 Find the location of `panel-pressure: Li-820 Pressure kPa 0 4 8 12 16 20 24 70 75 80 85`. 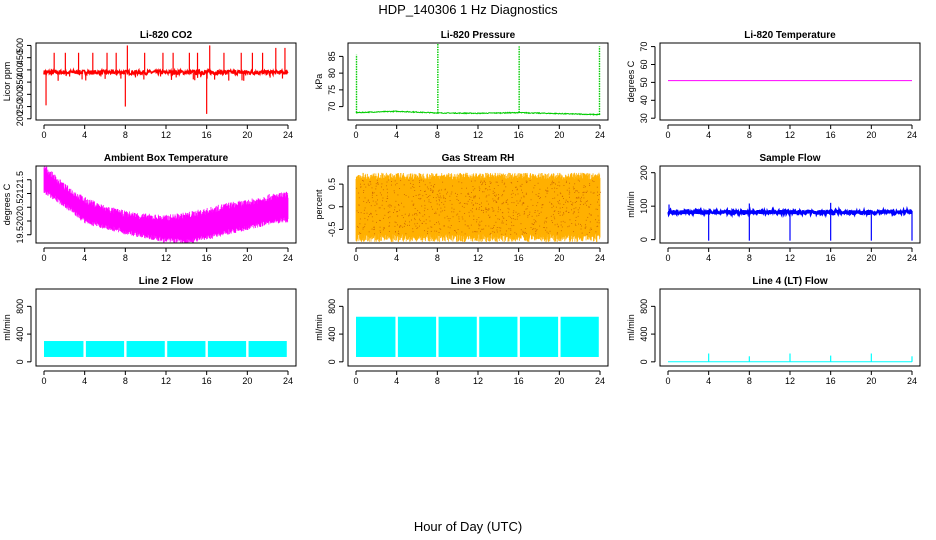

panel-pressure: Li-820 Pressure kPa 0 4 8 12 16 20 24 70 75 80 85 is located at coordinates (461, 85).